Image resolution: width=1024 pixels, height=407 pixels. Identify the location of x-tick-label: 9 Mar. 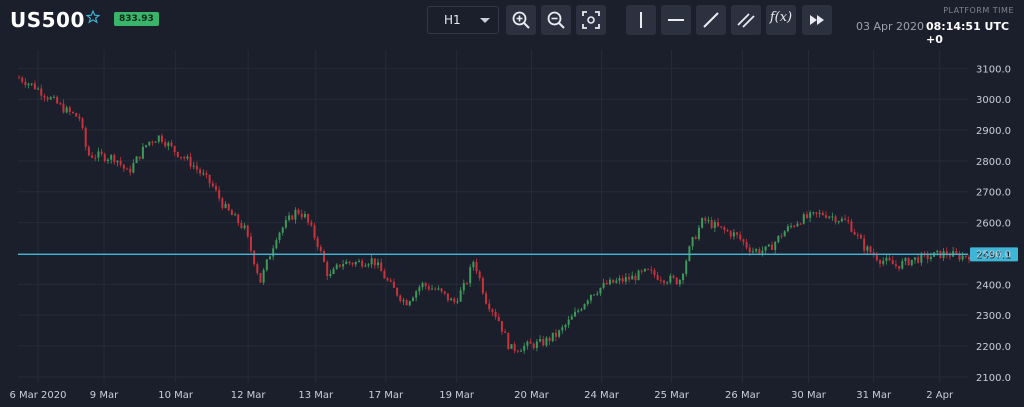
(104, 395).